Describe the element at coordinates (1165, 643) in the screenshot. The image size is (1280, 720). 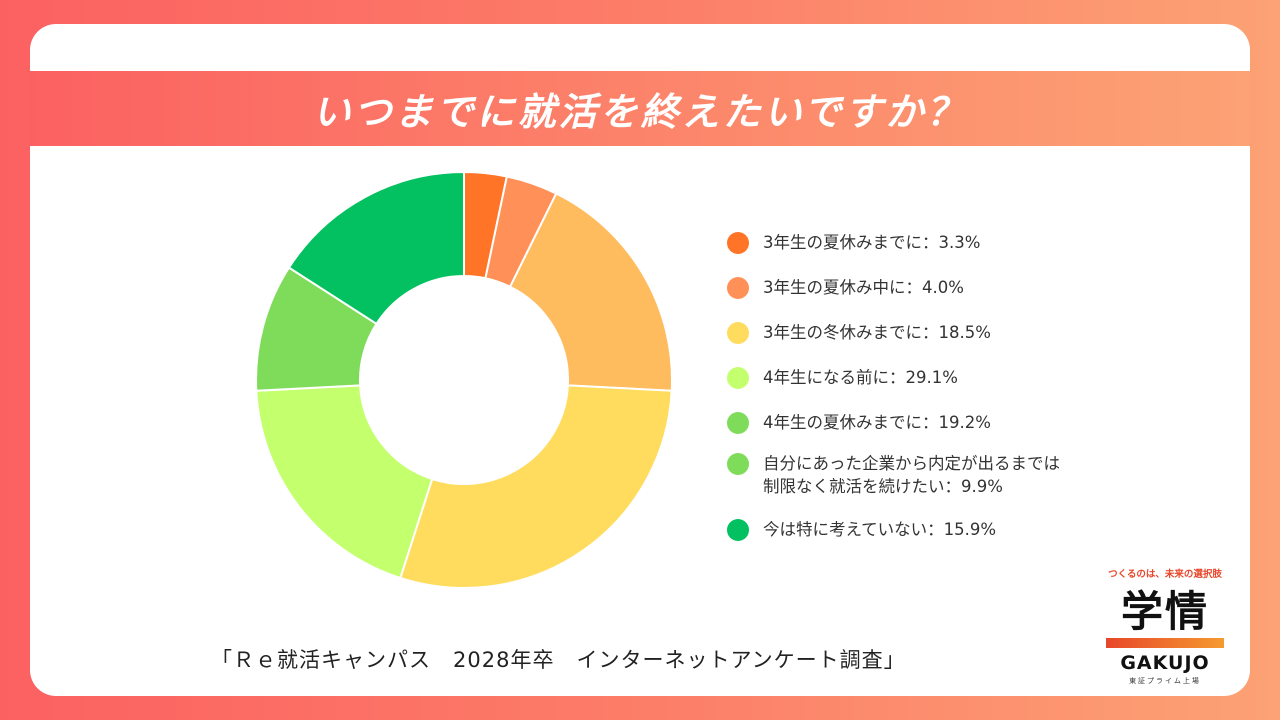
I see `logo-bar` at that location.